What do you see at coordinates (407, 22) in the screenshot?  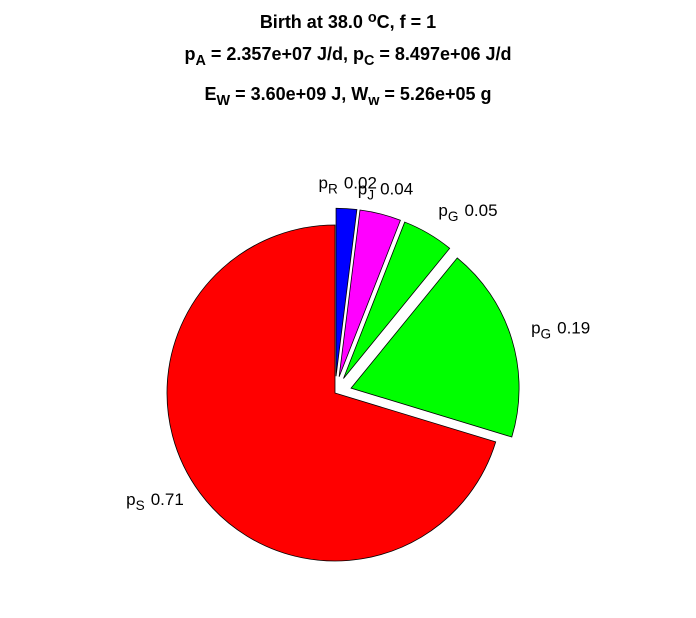 I see `text-part: C, f = 1` at bounding box center [407, 22].